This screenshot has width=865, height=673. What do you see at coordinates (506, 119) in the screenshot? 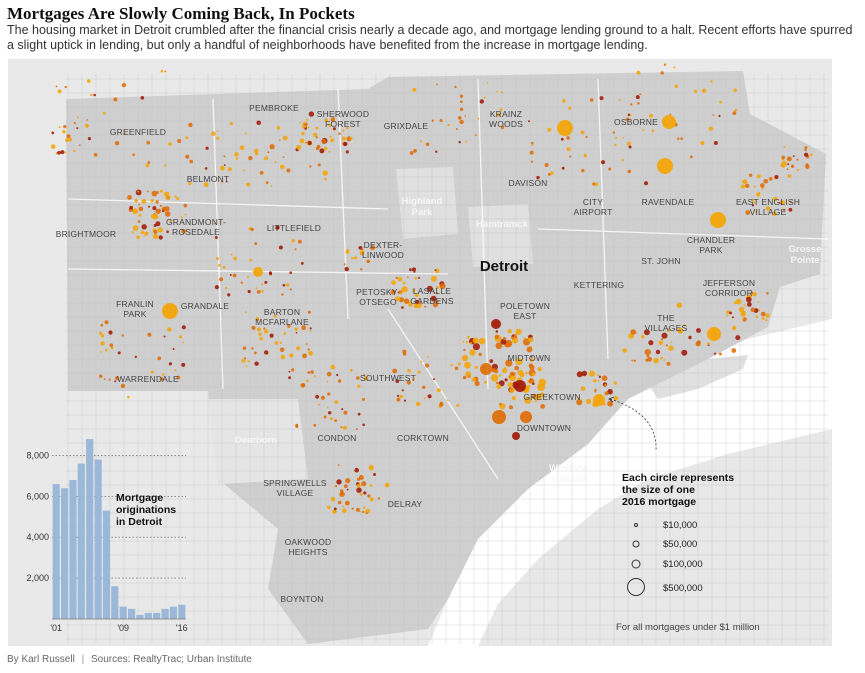
I see `neighborhood-label: KRAINZ WOODS` at bounding box center [506, 119].